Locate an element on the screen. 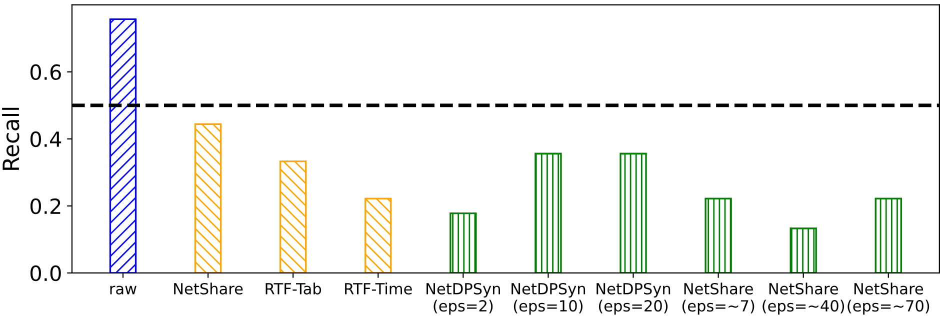 The width and height of the screenshot is (947, 320). x-tick-label: RTF-Tab is located at coordinates (294, 288).